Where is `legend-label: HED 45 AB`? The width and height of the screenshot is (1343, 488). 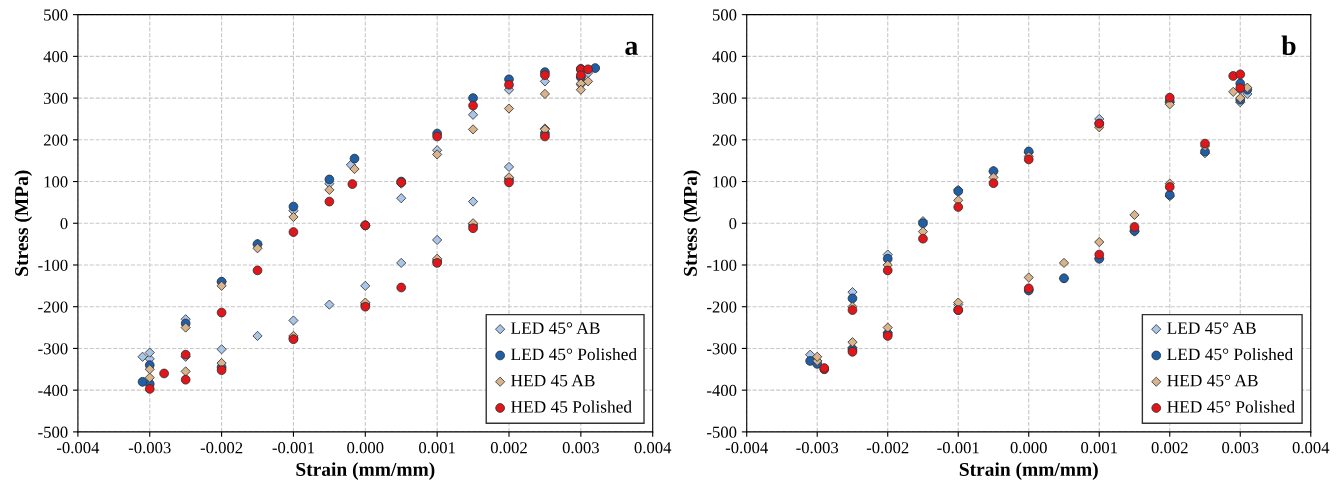
legend-label: HED 45 AB is located at coordinates (553, 380).